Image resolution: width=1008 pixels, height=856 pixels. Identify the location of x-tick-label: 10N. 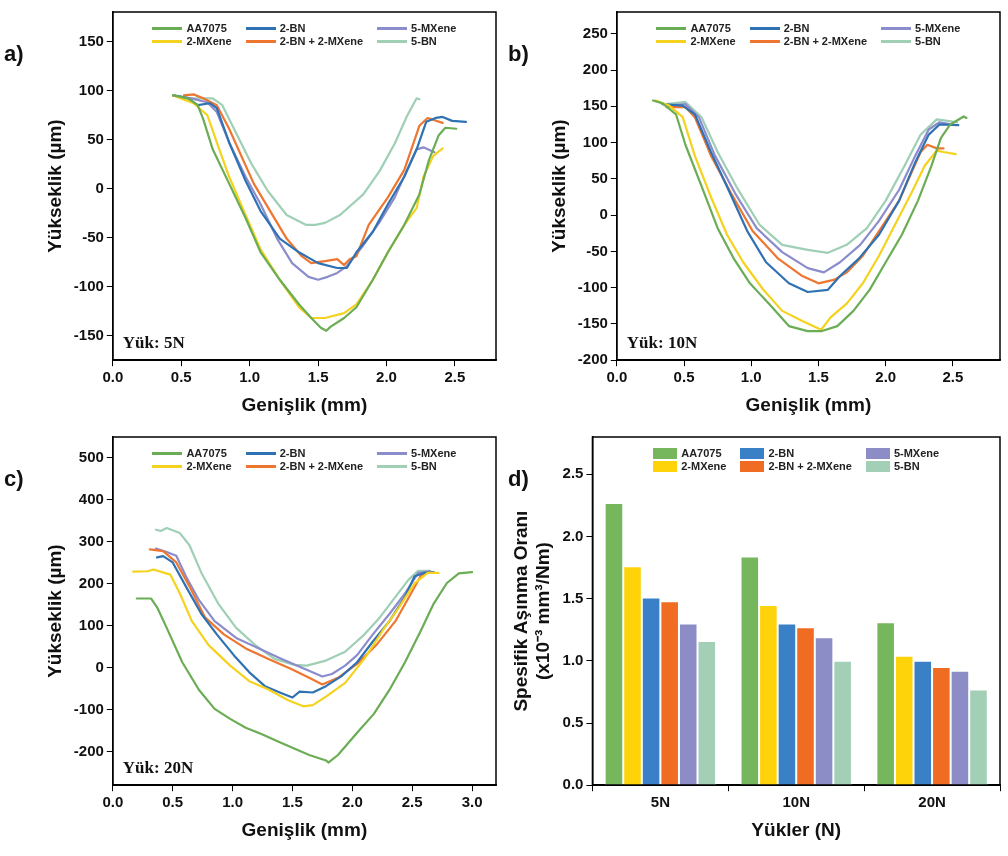
(796, 802).